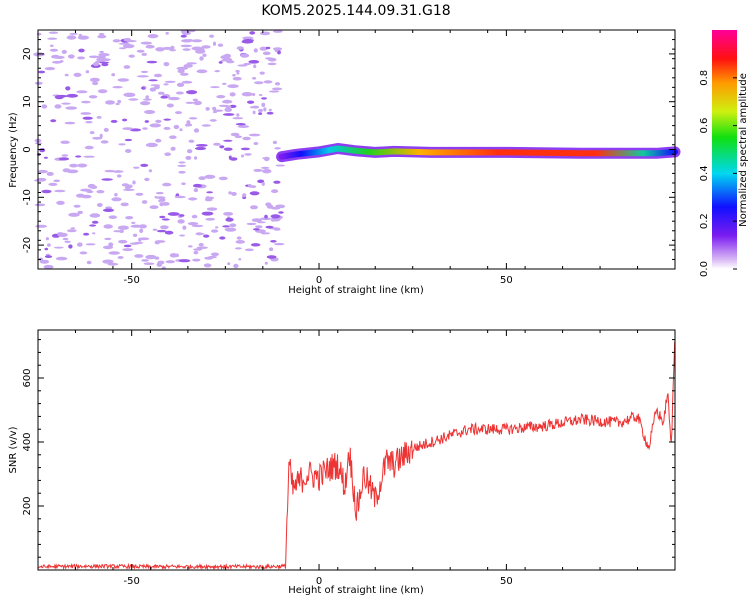 The width and height of the screenshot is (750, 600). What do you see at coordinates (704, 221) in the screenshot?
I see `colorbar-tick-label: 0.2` at bounding box center [704, 221].